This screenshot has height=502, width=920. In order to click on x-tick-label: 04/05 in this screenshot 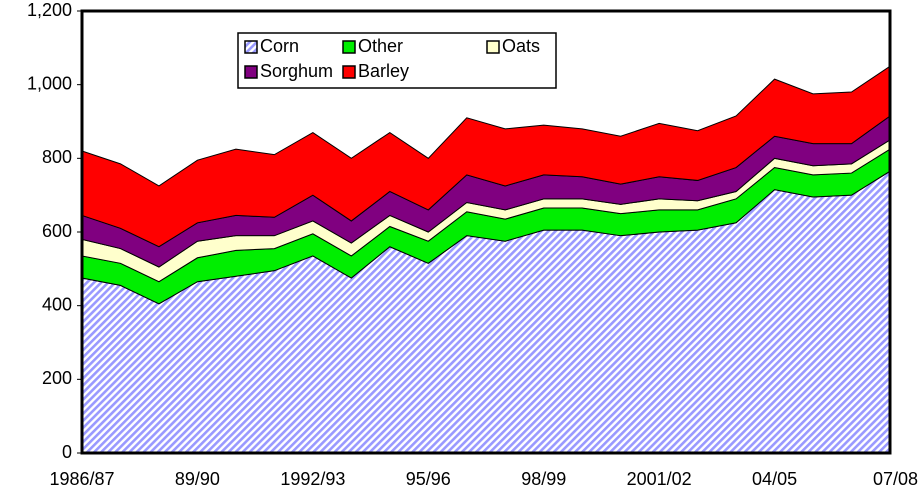, I will do `click(774, 479)`.